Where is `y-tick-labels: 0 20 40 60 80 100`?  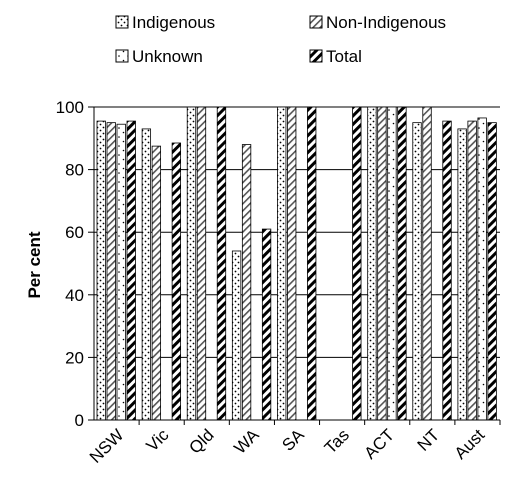 y-tick-labels: 0 20 40 60 80 100 is located at coordinates (70, 264).